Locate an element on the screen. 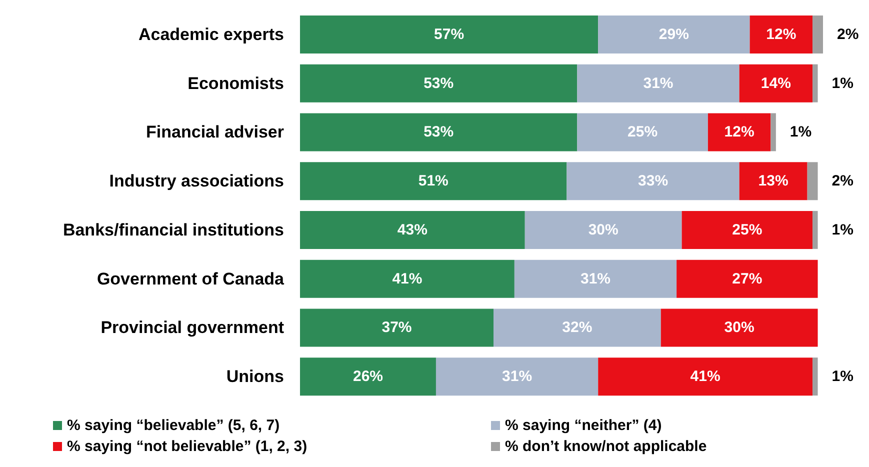 This screenshot has width=869, height=467. legend-label: % saying “not believable” (1, 2, 3) is located at coordinates (187, 446).